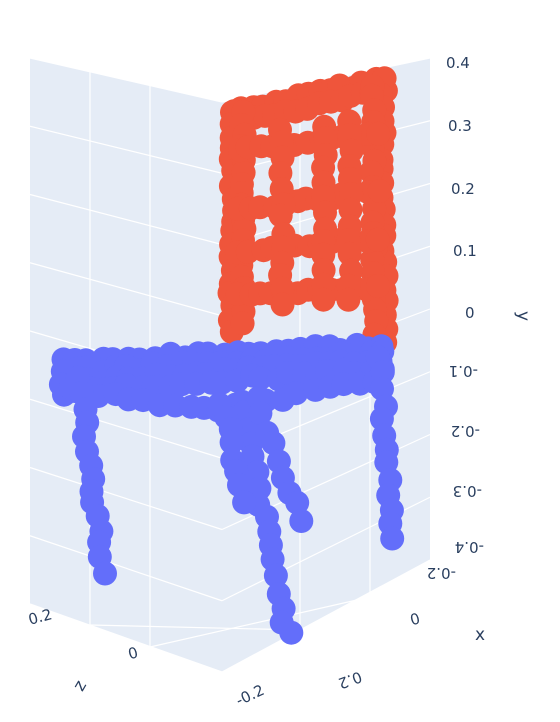  I want to click on y-tick-label: -0.3, so click(467, 491).